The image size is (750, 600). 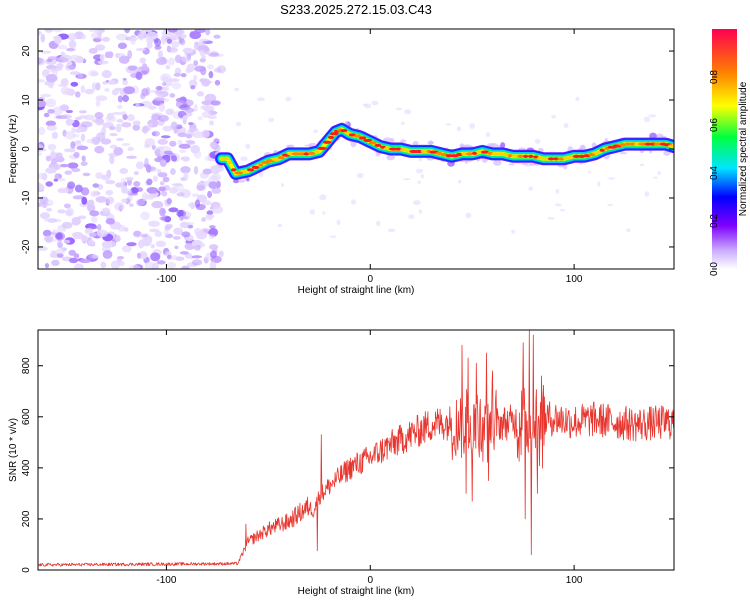 I want to click on snr-y-tick-label: 600, so click(x=26, y=416).